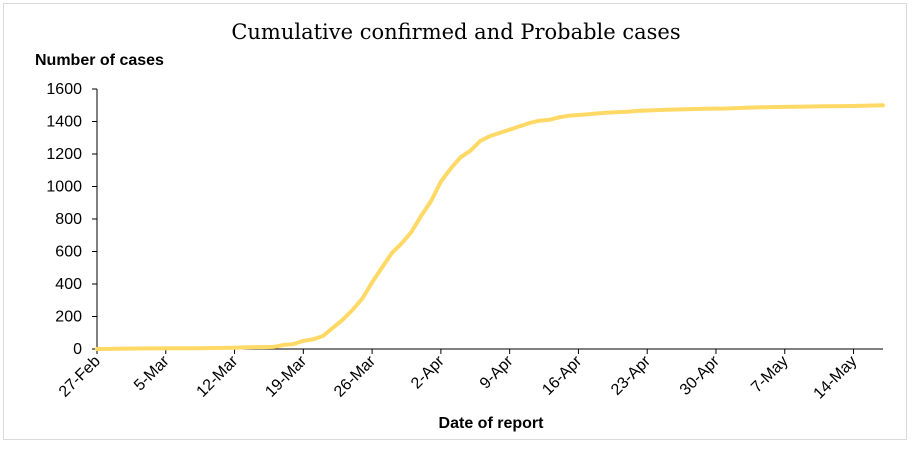 This screenshot has width=913, height=449. What do you see at coordinates (64, 187) in the screenshot?
I see `y-tick-label: 1000` at bounding box center [64, 187].